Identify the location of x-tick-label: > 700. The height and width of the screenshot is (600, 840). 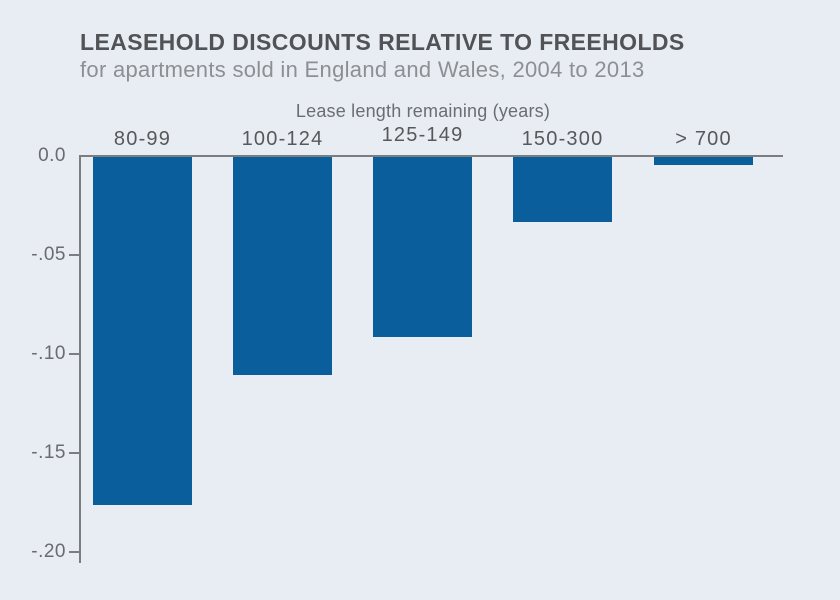
(703, 139).